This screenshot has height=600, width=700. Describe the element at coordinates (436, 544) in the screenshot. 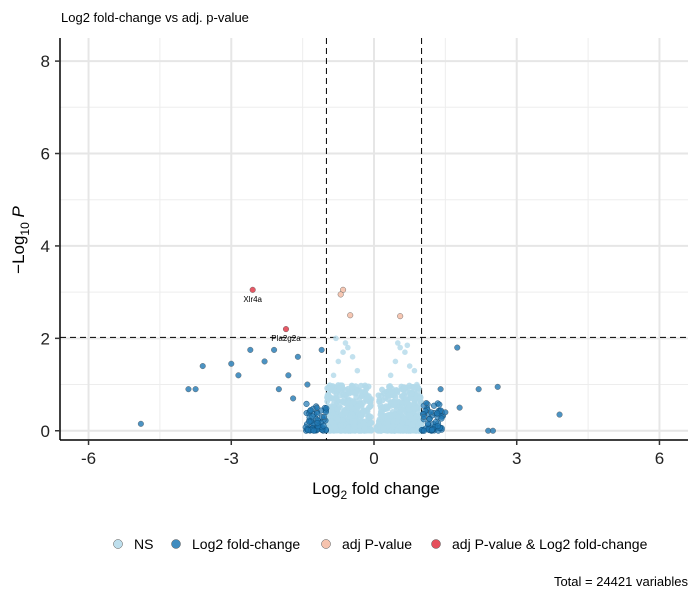

I see `legend-swatch` at that location.